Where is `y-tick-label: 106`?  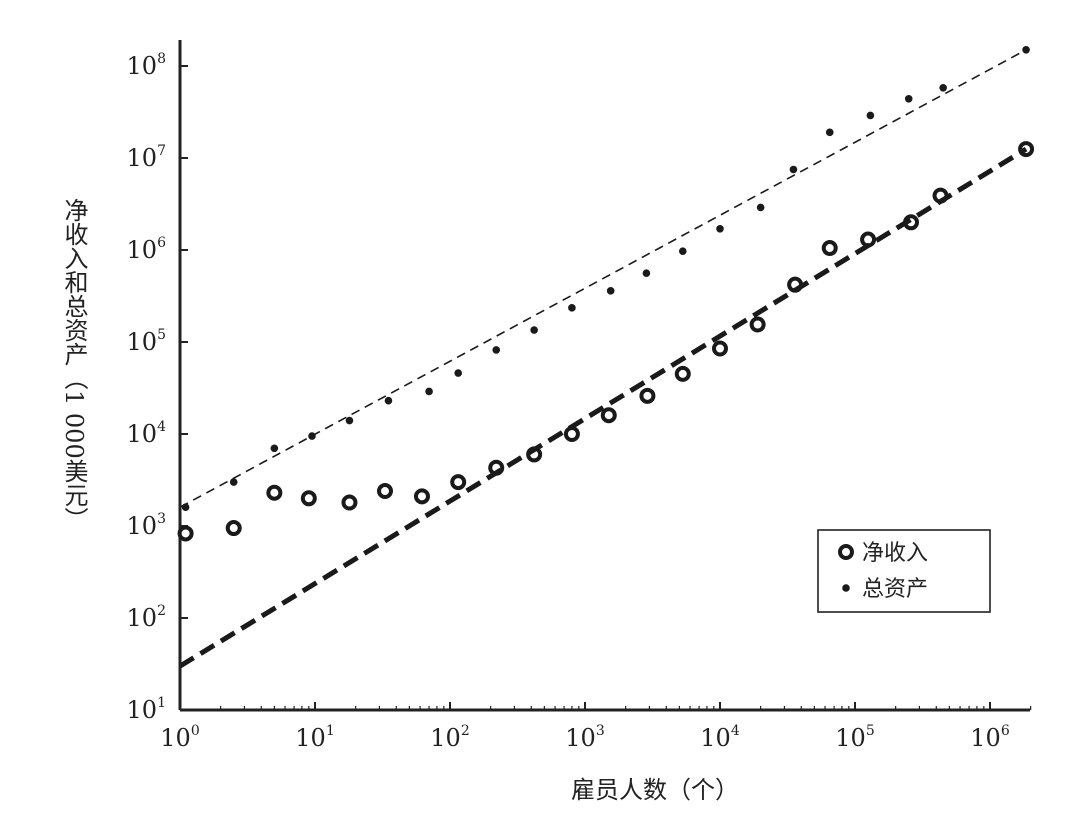 y-tick-label: 106 is located at coordinates (147, 249).